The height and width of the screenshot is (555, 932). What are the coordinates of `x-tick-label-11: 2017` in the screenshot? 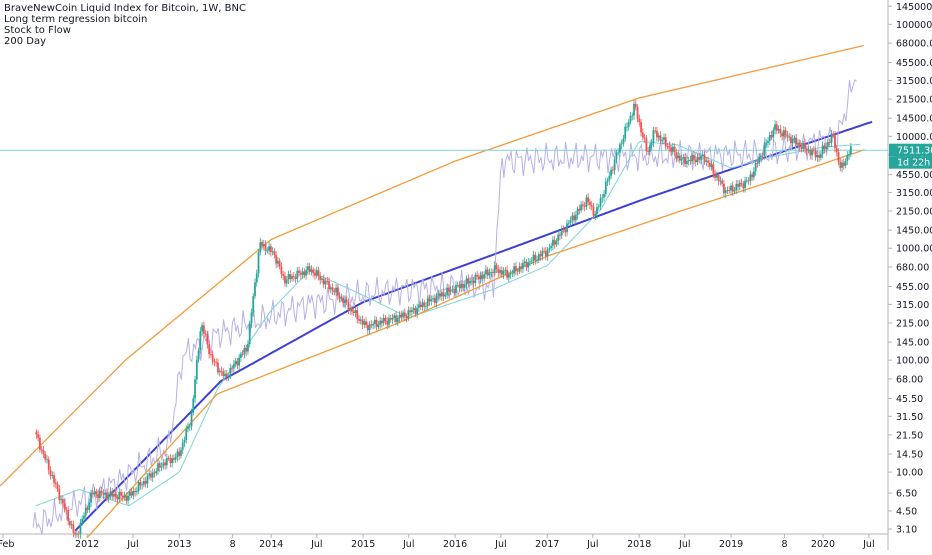 It's located at (547, 544).